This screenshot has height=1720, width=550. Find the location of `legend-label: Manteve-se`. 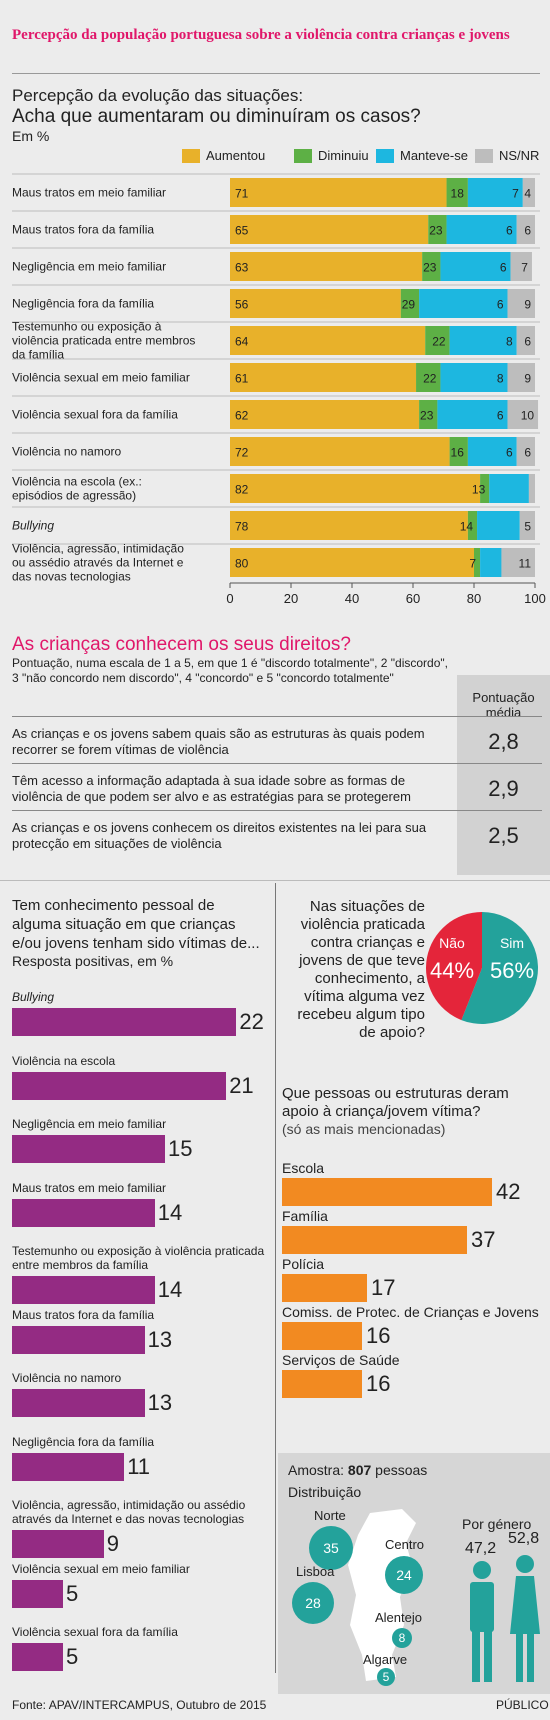

legend-label: Manteve-se is located at coordinates (434, 155).